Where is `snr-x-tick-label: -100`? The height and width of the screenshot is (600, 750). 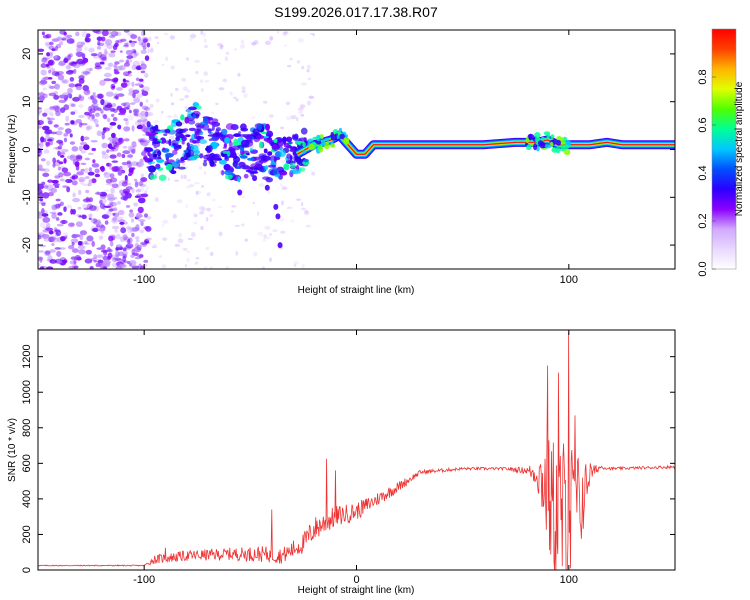
snr-x-tick-label: -100 is located at coordinates (144, 580).